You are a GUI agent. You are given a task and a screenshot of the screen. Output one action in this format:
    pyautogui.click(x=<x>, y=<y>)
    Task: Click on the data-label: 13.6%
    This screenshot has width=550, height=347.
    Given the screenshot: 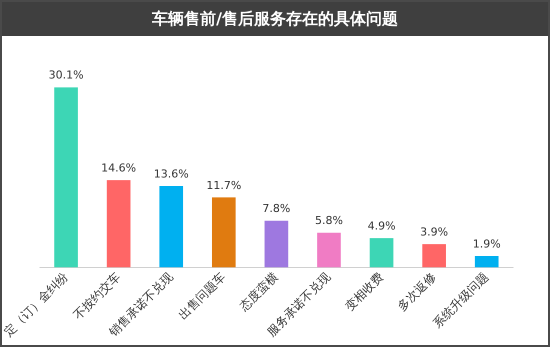 What is the action you would take?
    pyautogui.click(x=171, y=173)
    